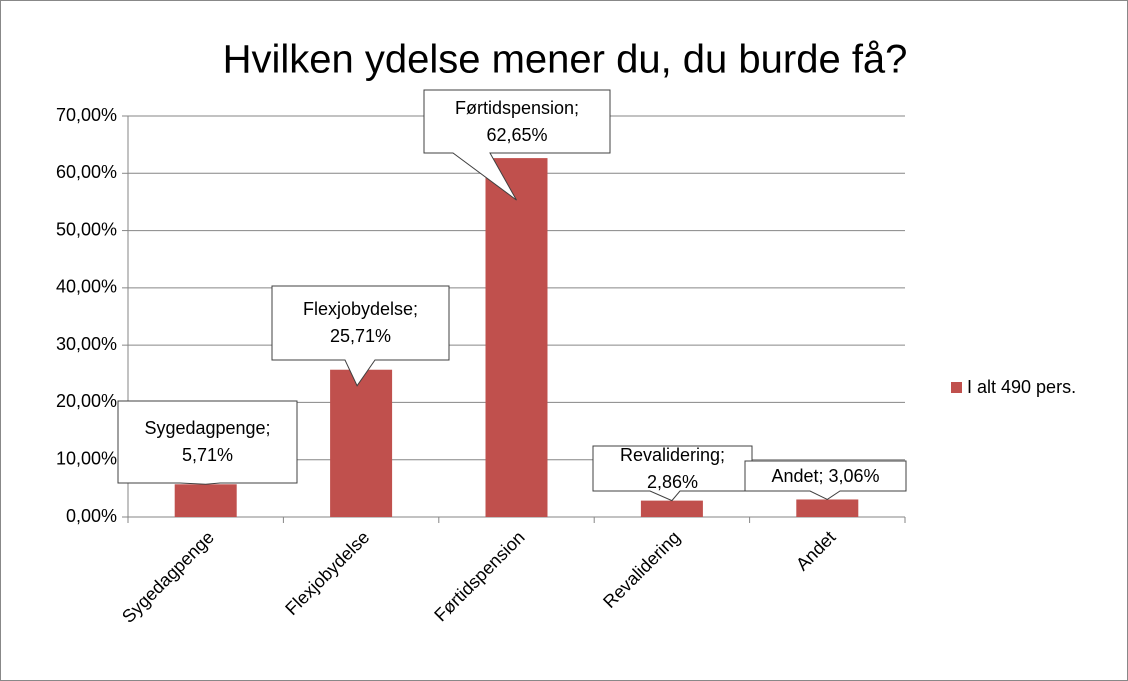 The height and width of the screenshot is (681, 1128). I want to click on y-tick-label: 0,00%, so click(91, 516).